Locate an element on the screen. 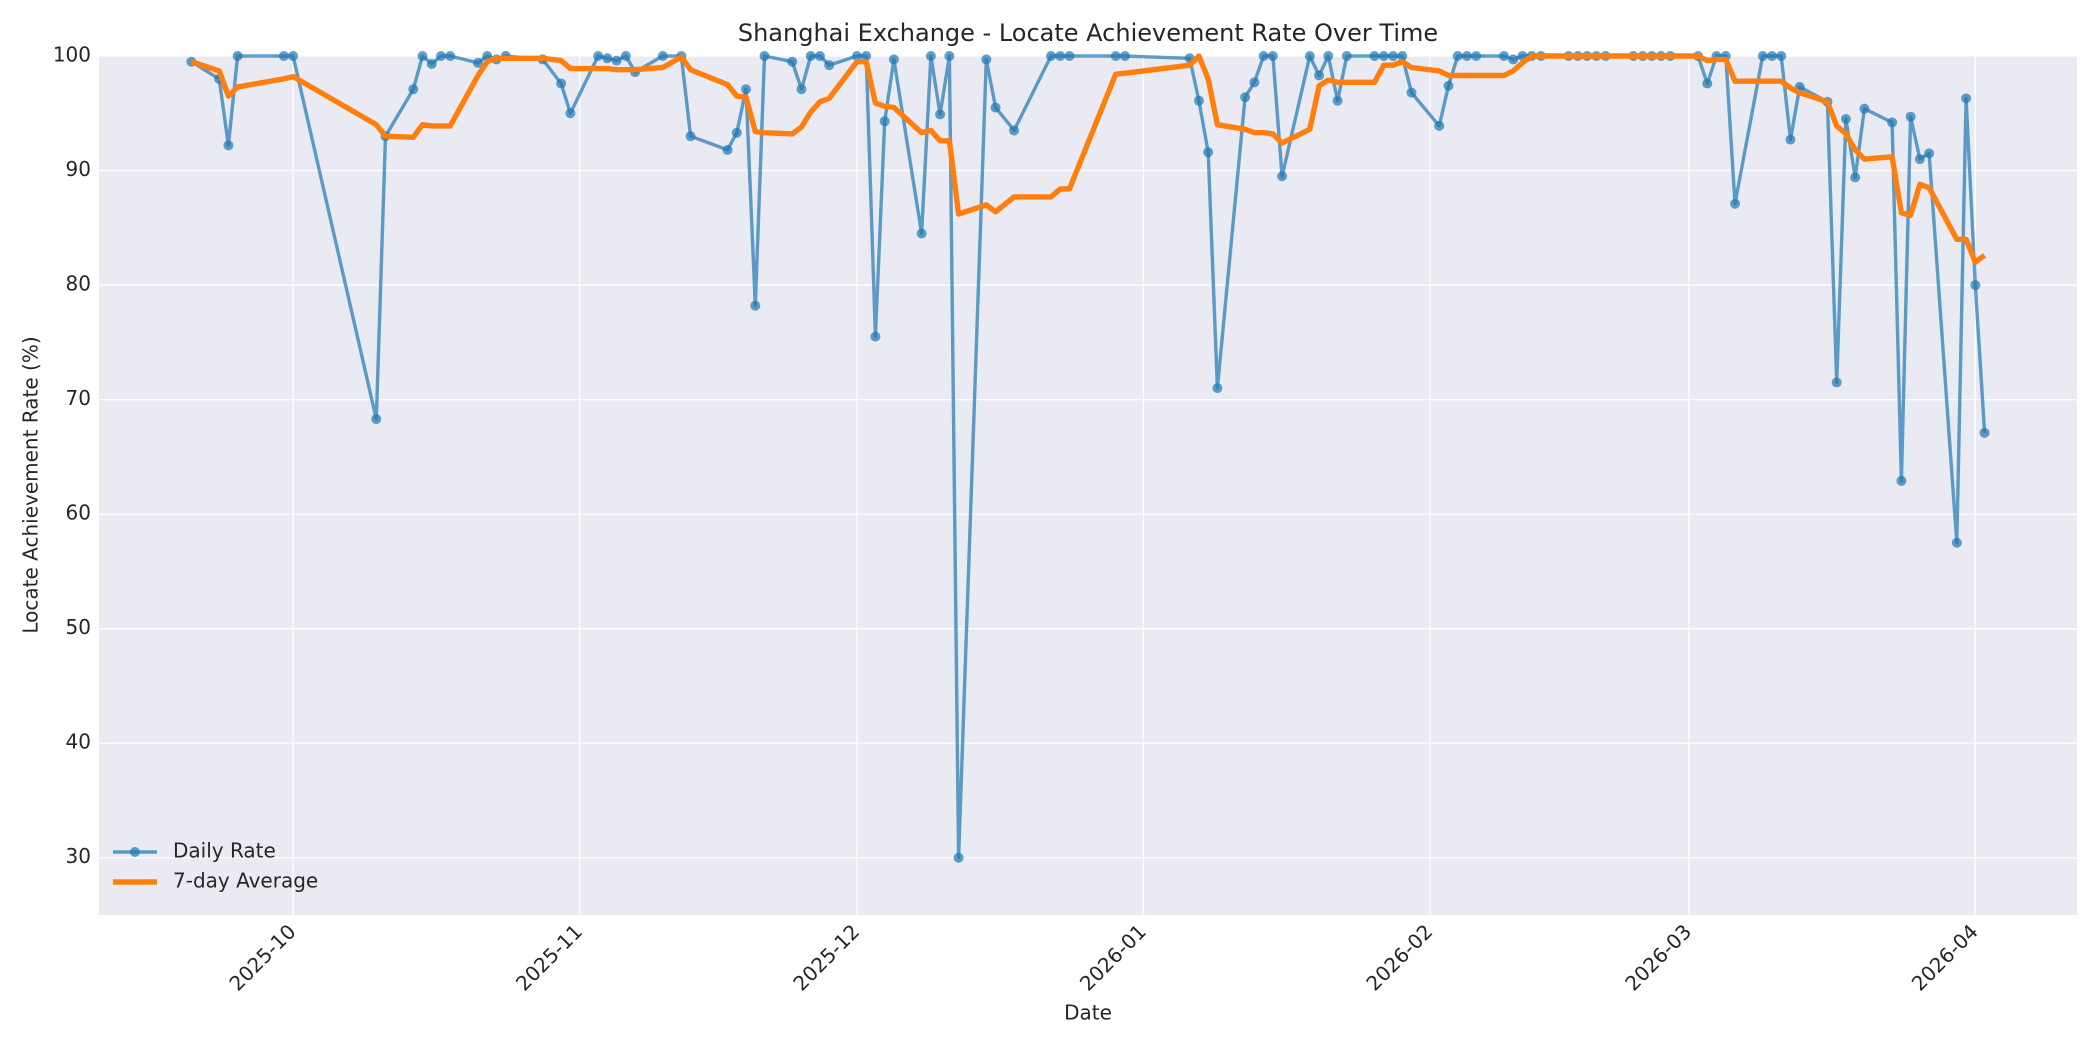 Image resolution: width=2100 pixels, height=1050 pixels. x-tick-label: 2026-02 is located at coordinates (1399, 957).